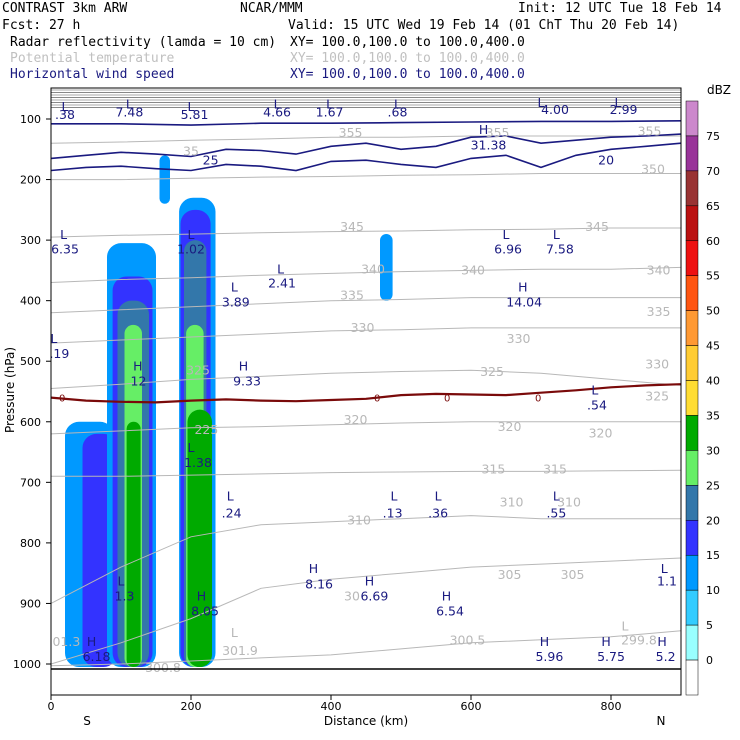  I want to click on annotation-94: 330, so click(363, 327).